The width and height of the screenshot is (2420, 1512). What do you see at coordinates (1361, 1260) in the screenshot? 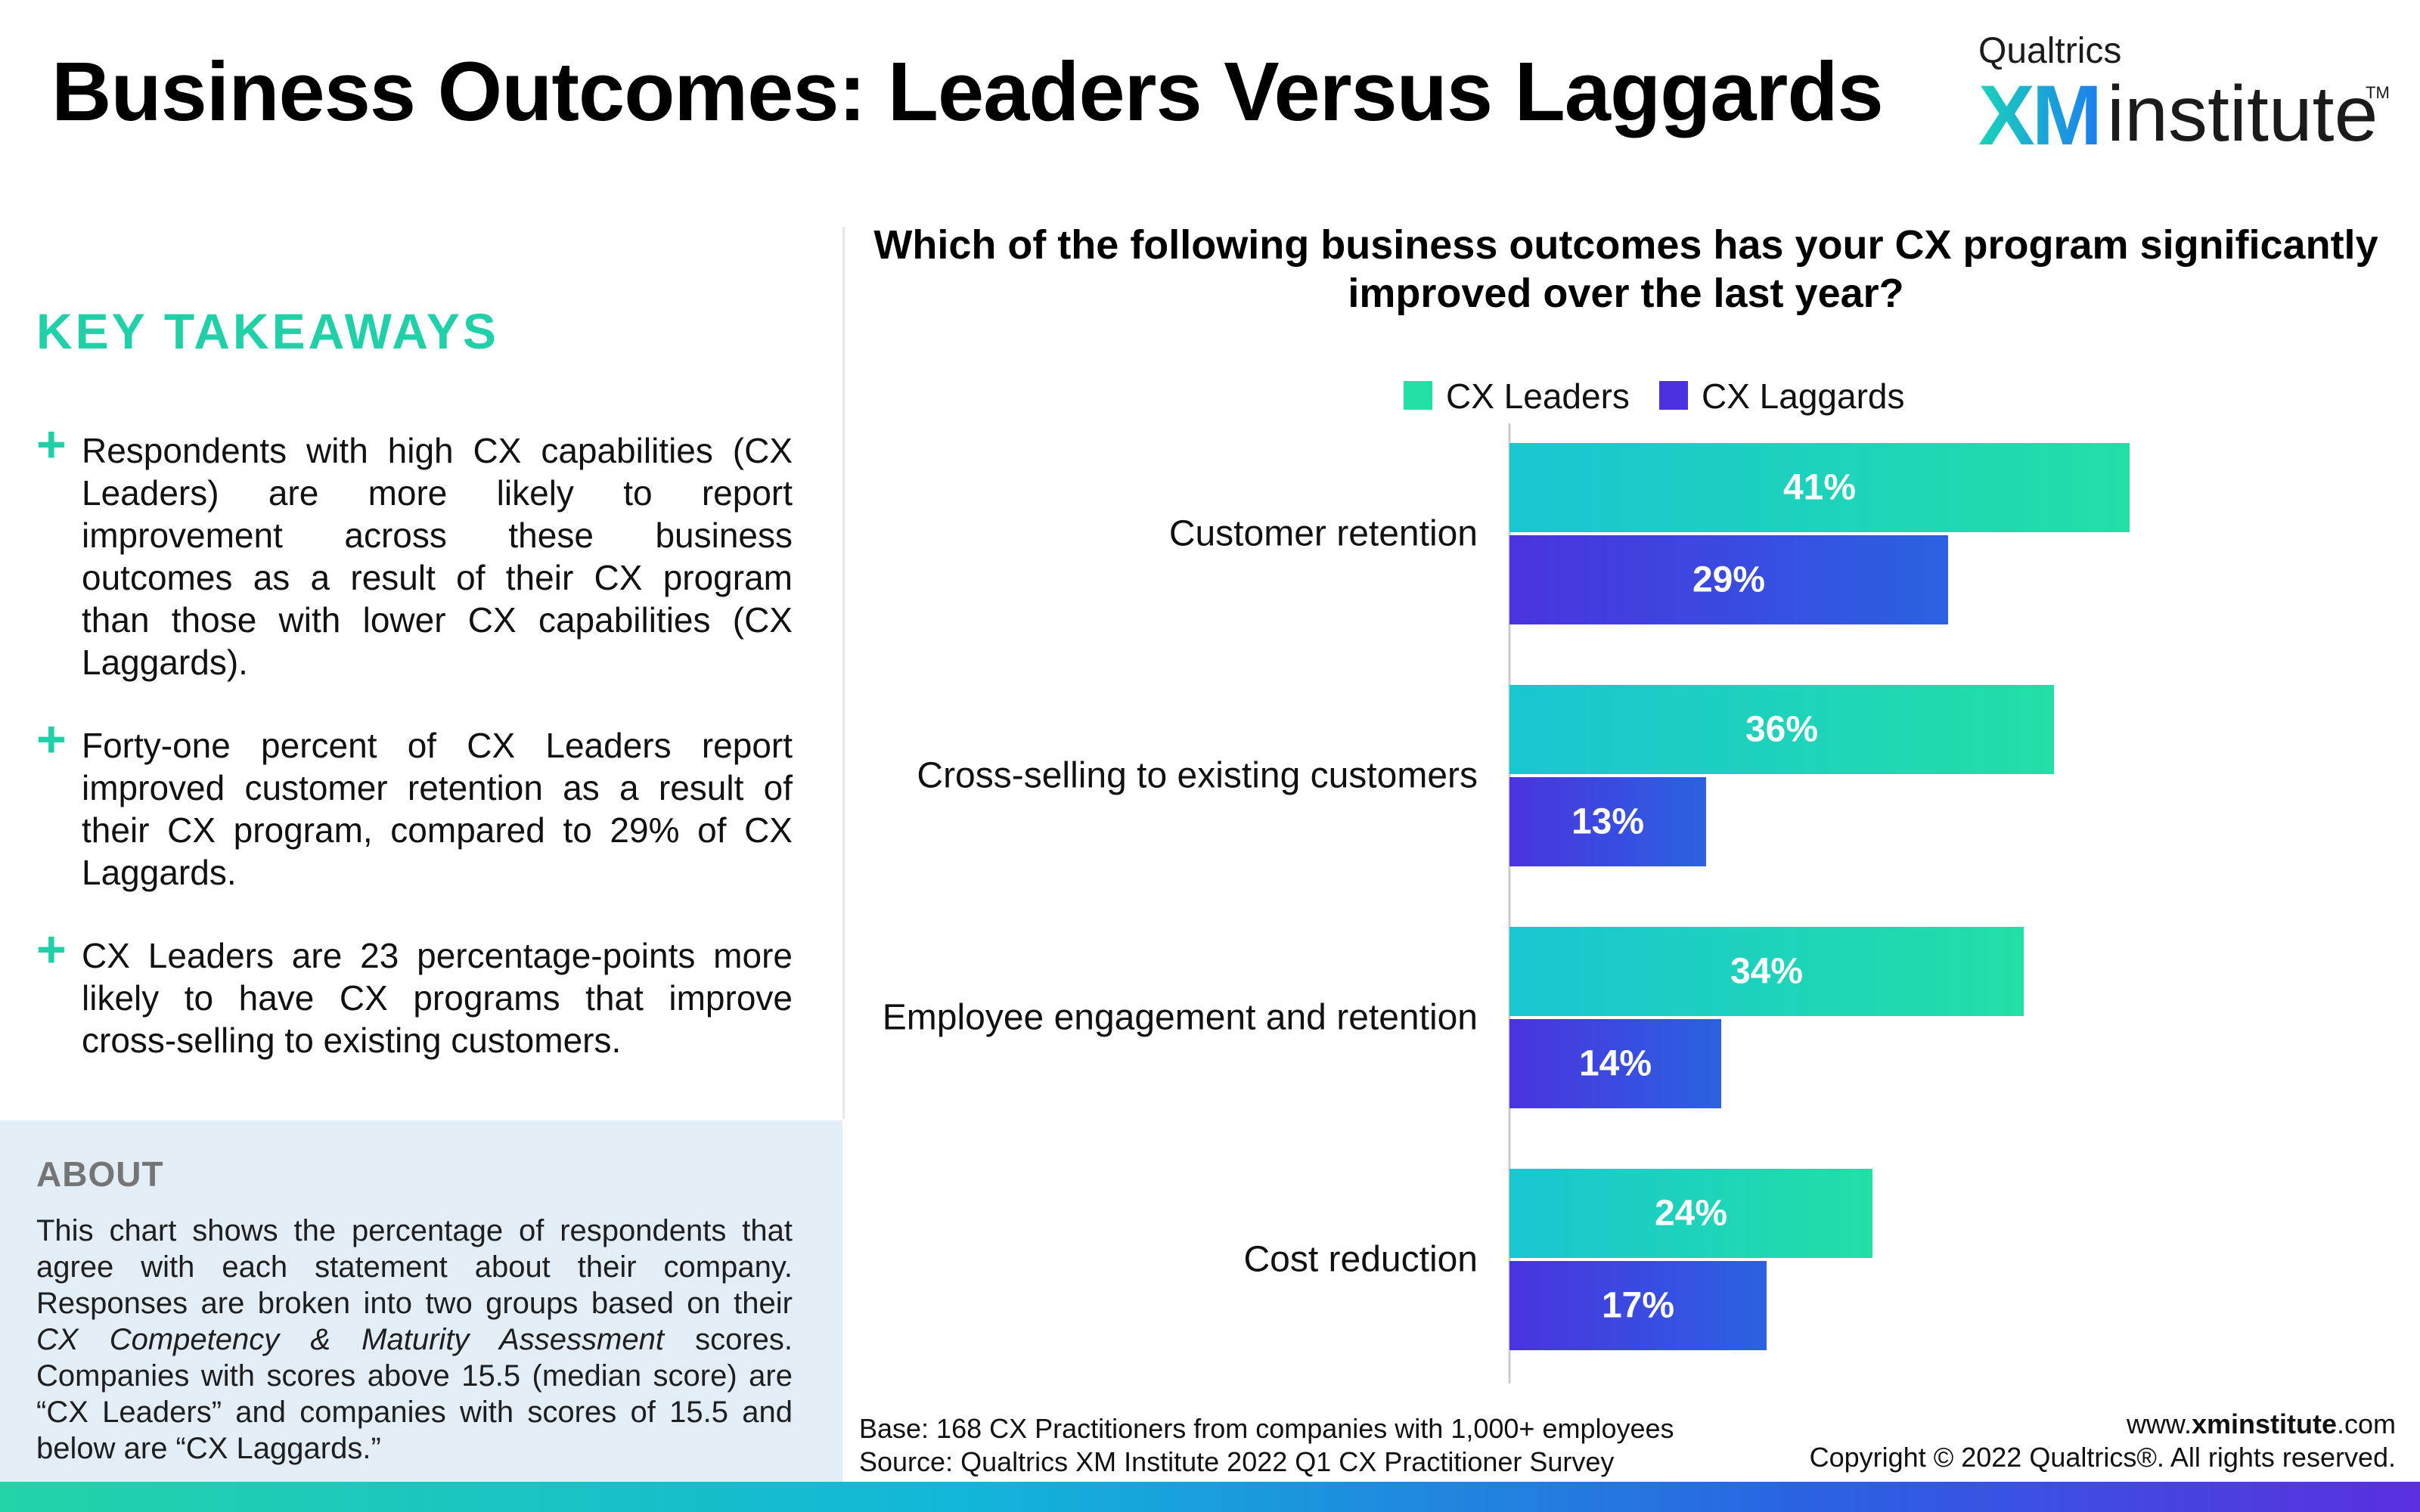
I see `category-label: Cost reduction` at bounding box center [1361, 1260].